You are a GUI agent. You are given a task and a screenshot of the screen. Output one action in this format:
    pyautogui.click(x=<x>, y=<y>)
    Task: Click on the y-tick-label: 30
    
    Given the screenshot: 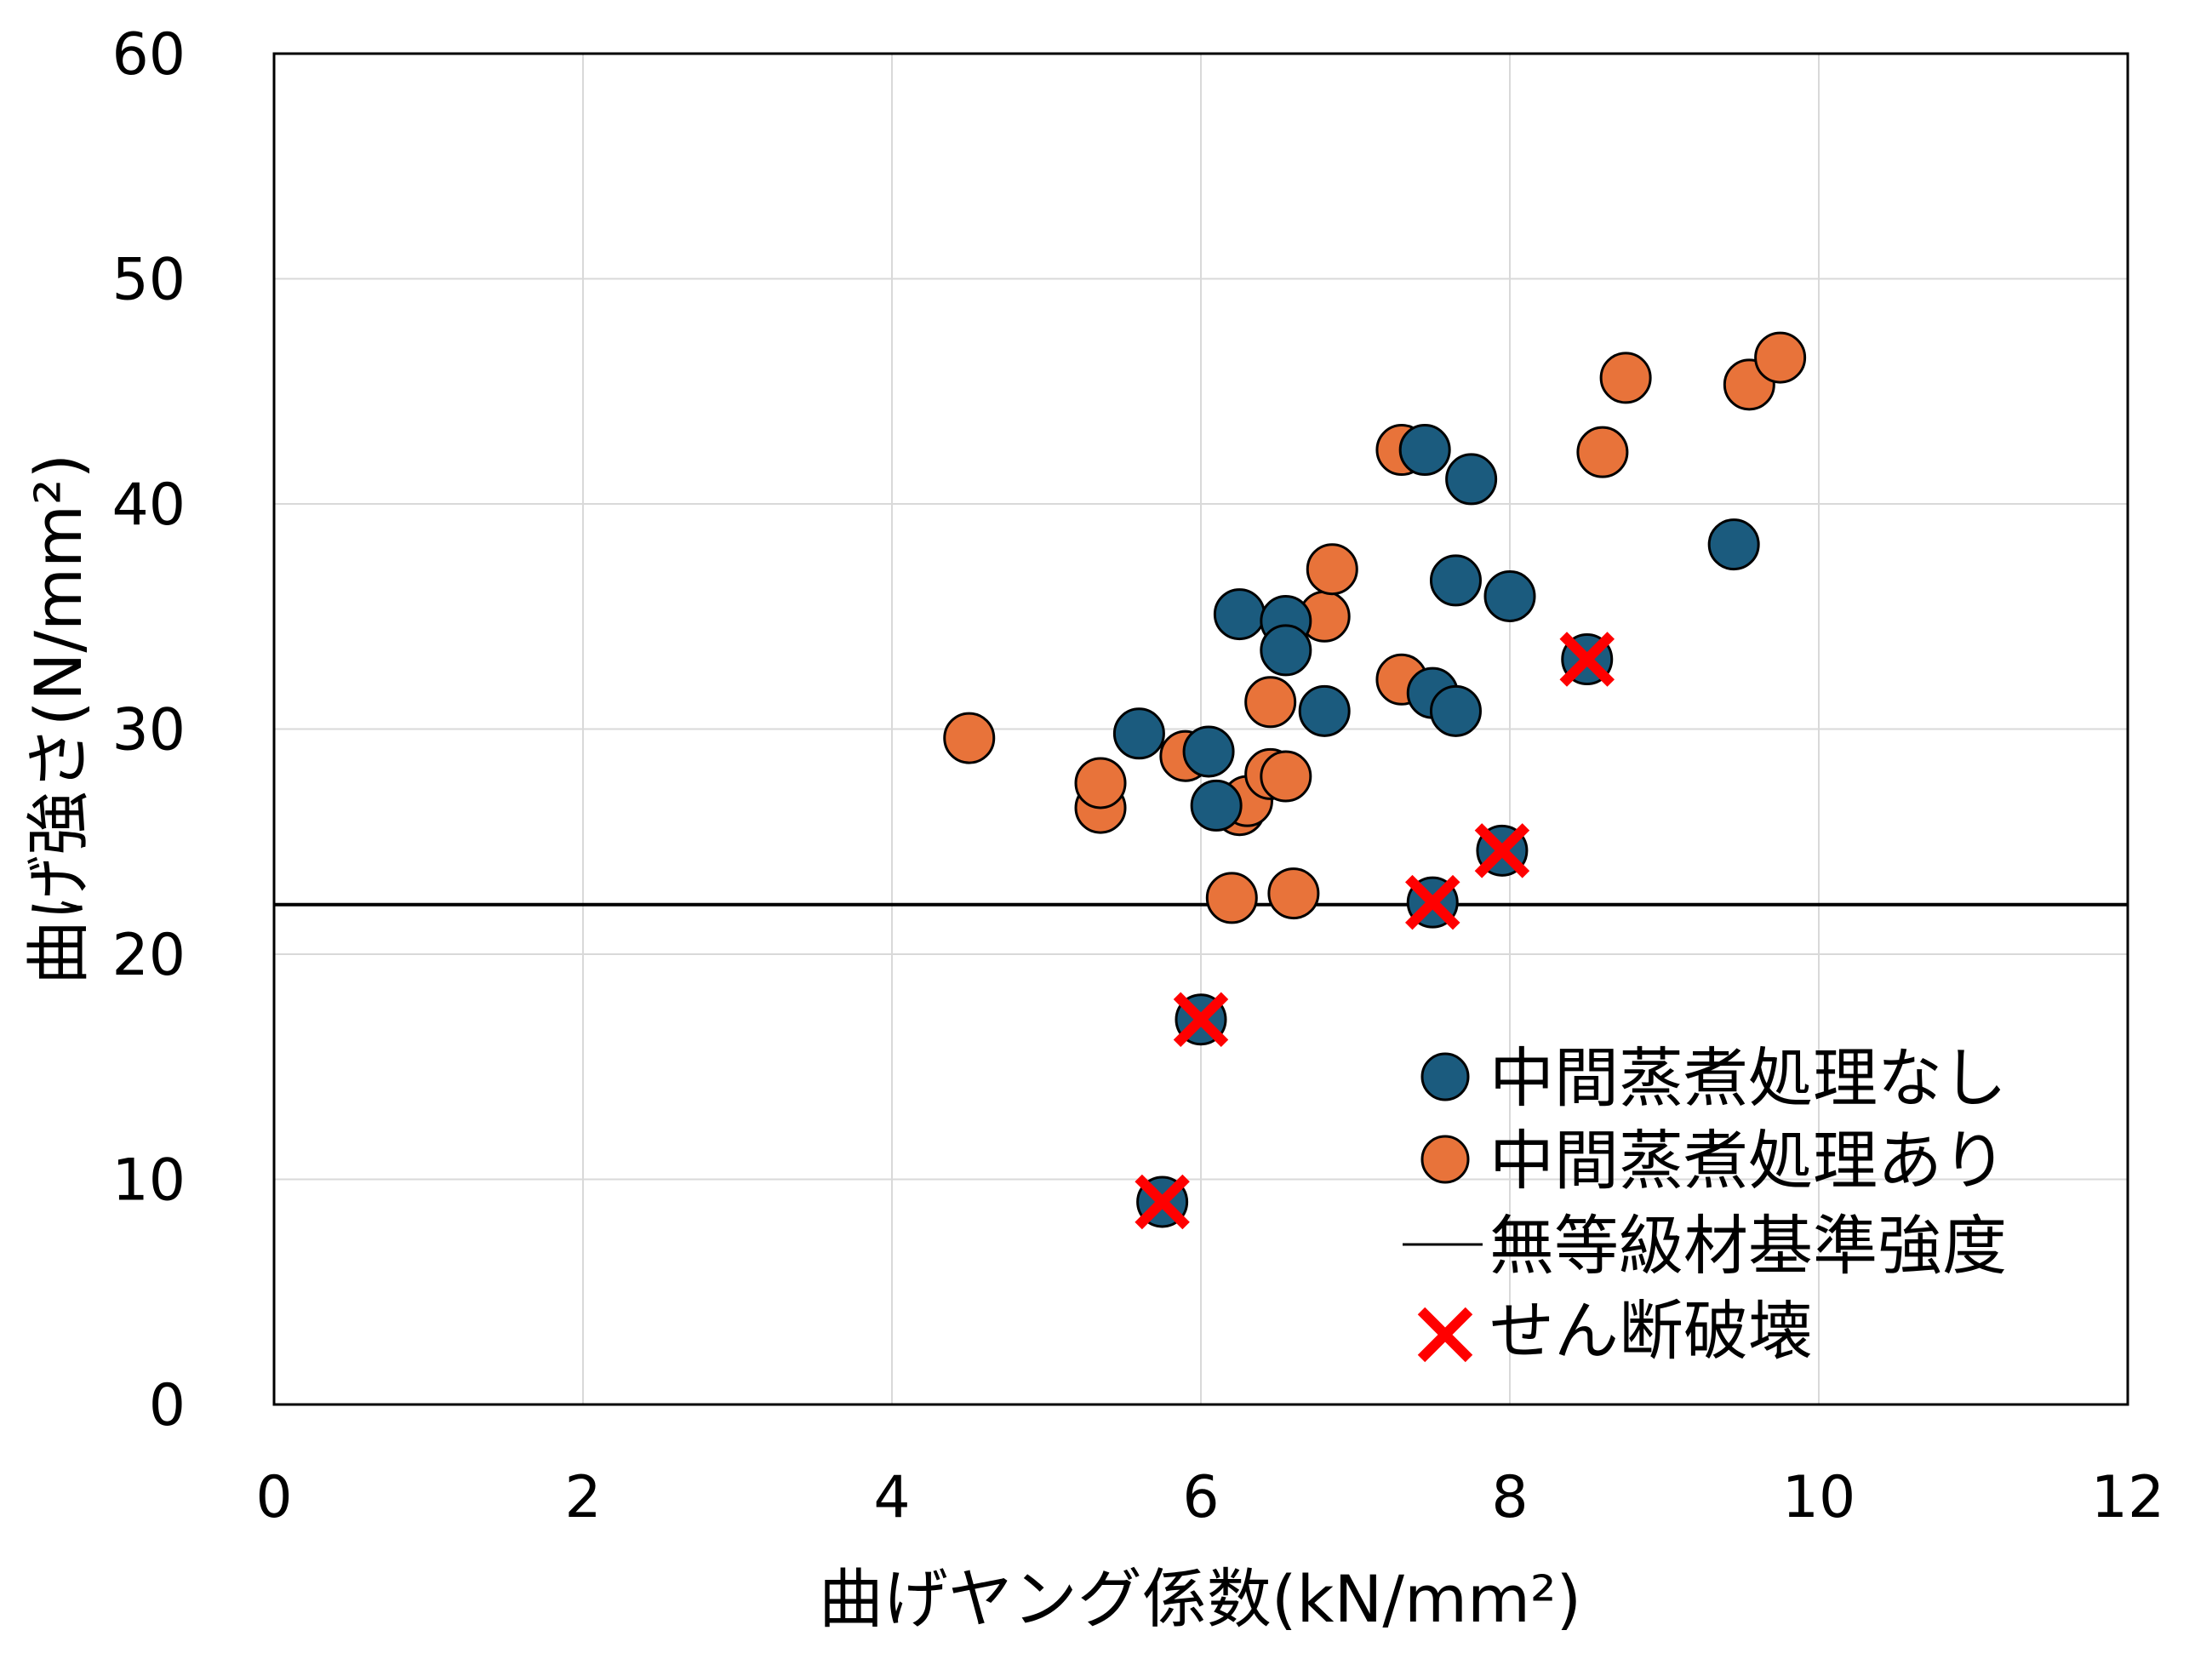 What is the action you would take?
    pyautogui.click(x=148, y=730)
    